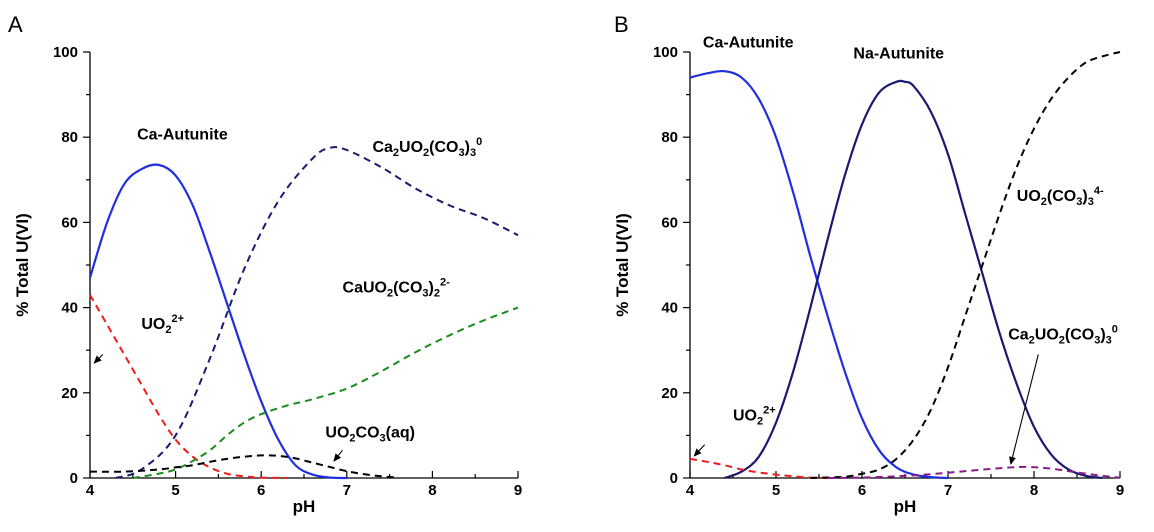 This screenshot has height=532, width=1154. Describe the element at coordinates (621, 24) in the screenshot. I see `panel-letter: B` at that location.